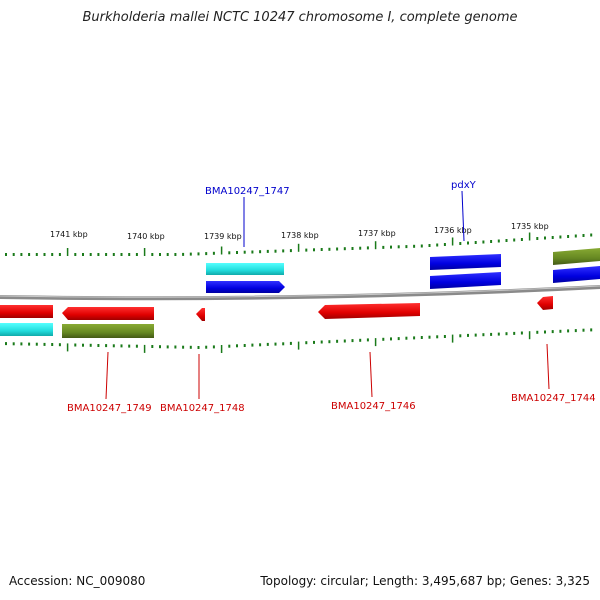 The height and width of the screenshot is (600, 600). Describe the element at coordinates (109, 408) in the screenshot. I see `gene-label-1749: BMA10247_1749` at that location.